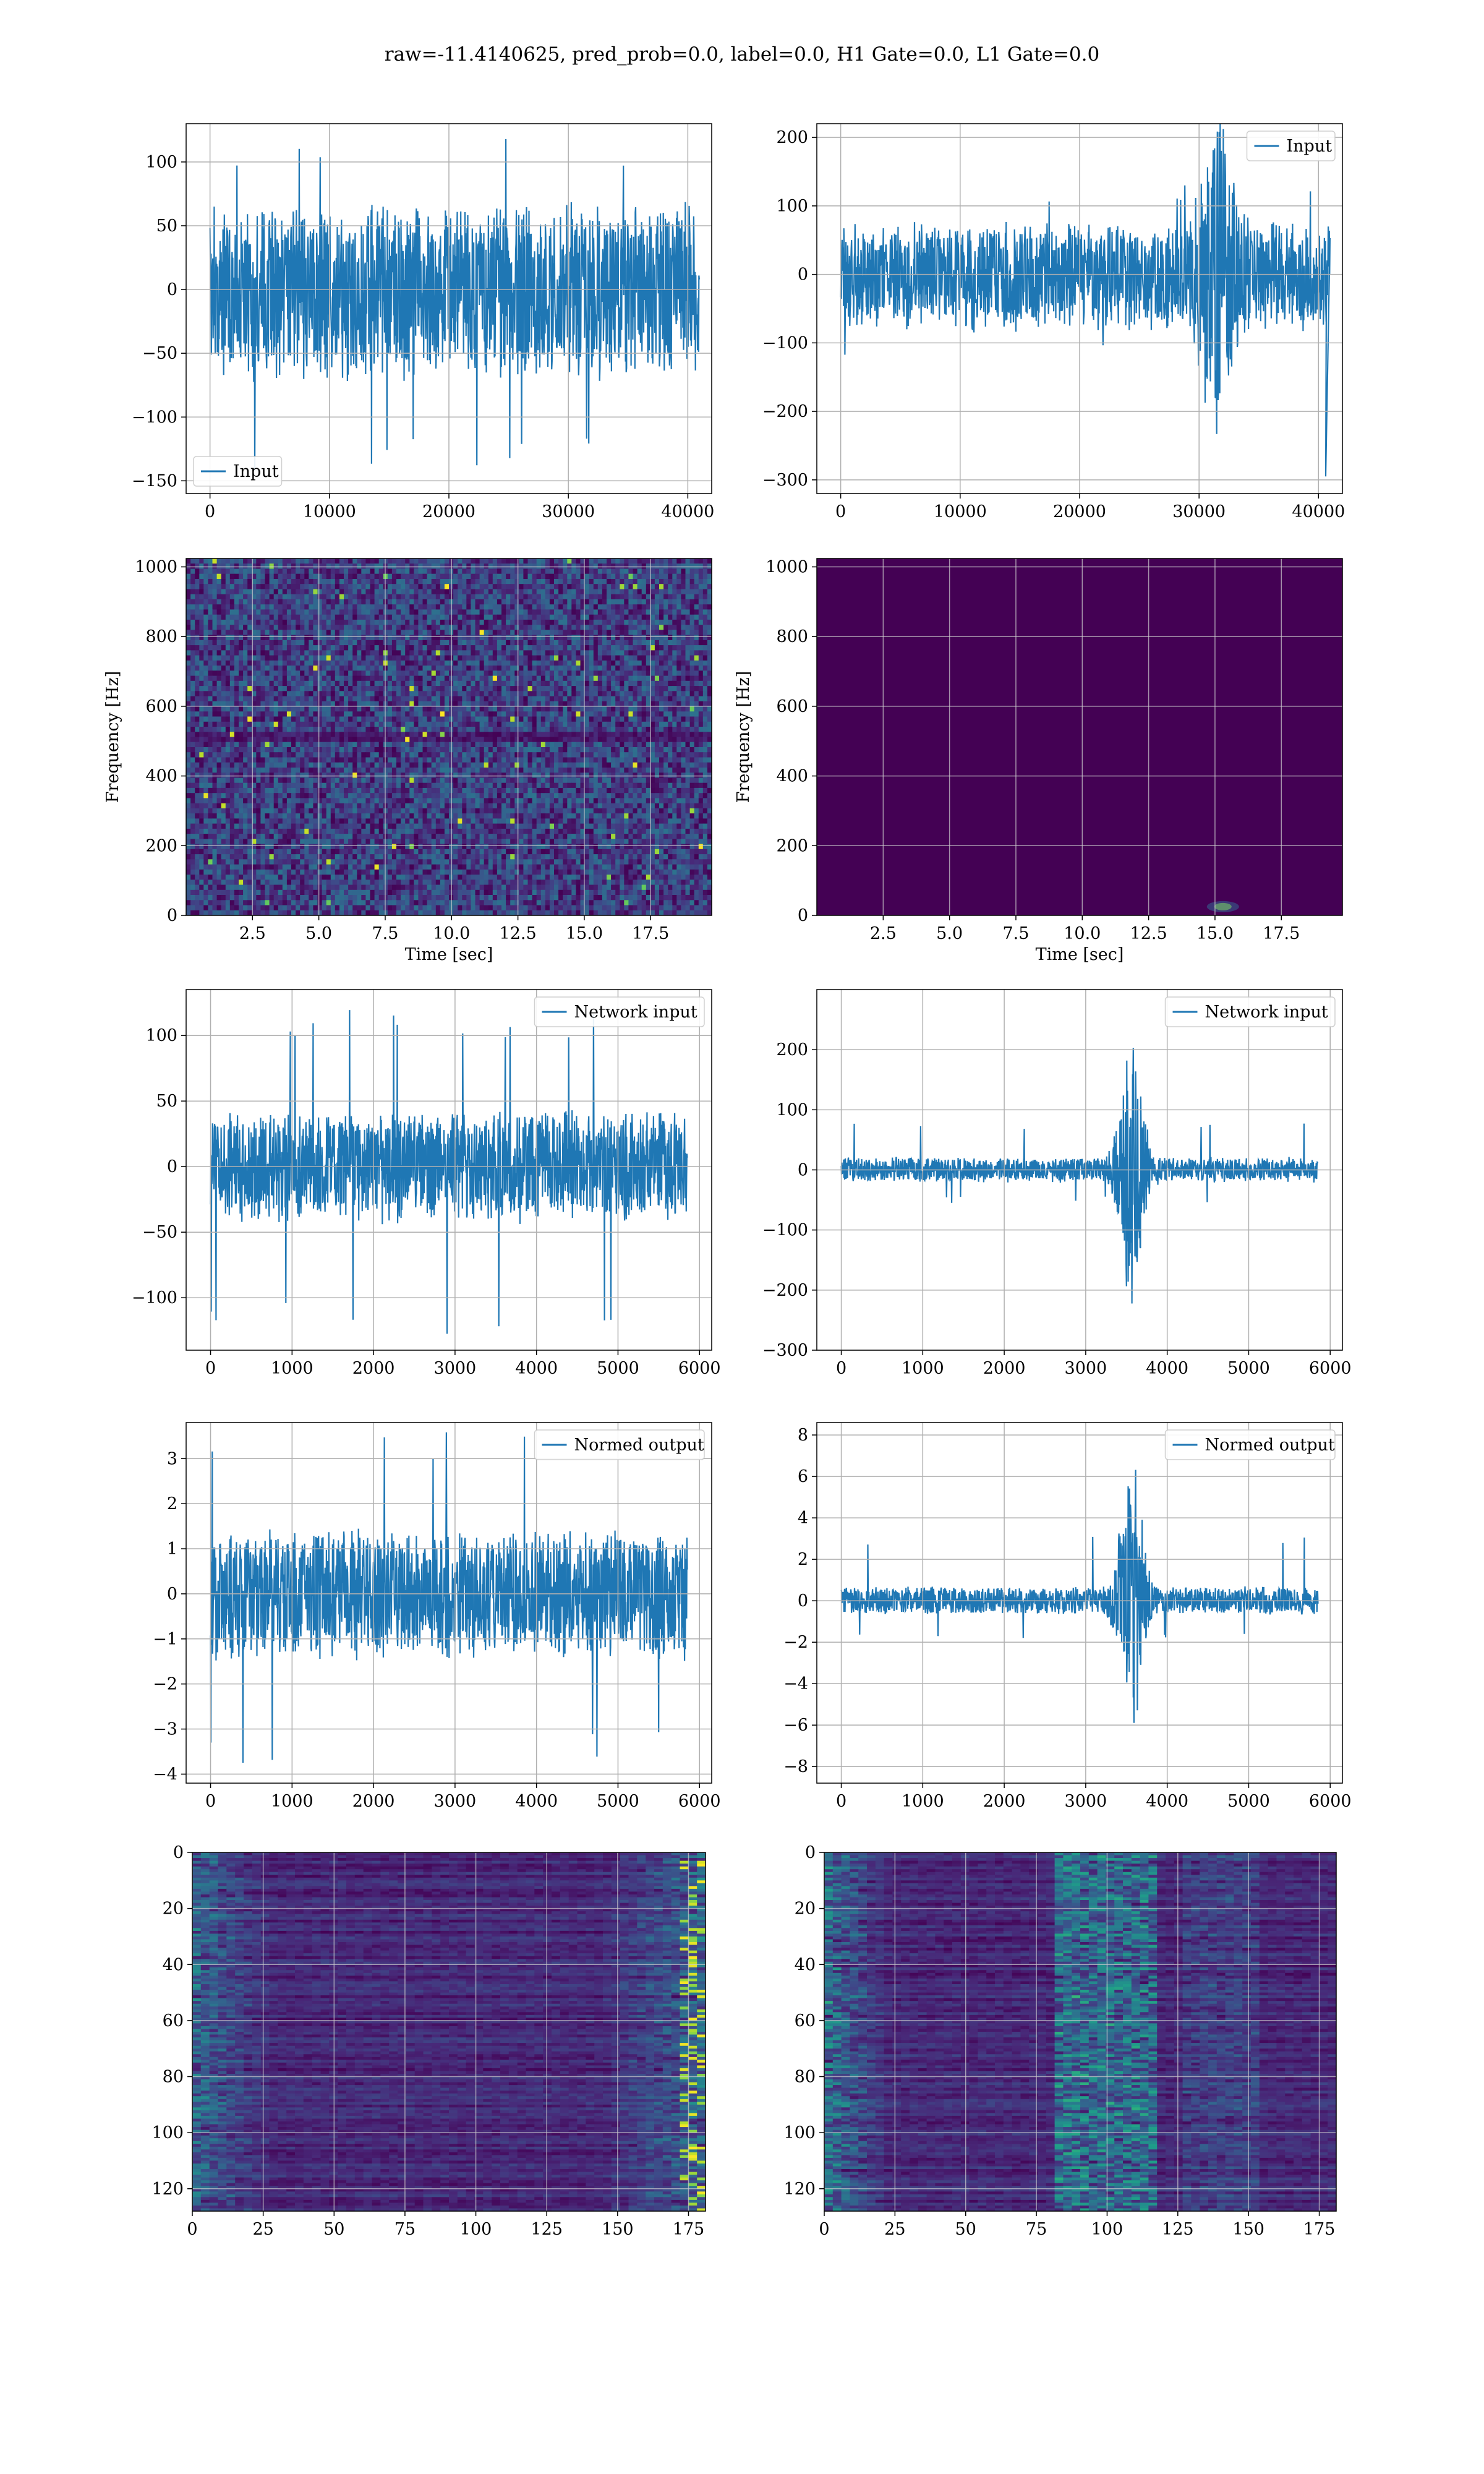 The width and height of the screenshot is (1484, 2474). Describe the element at coordinates (449, 737) in the screenshot. I see `heatmap-r2-left` at that location.